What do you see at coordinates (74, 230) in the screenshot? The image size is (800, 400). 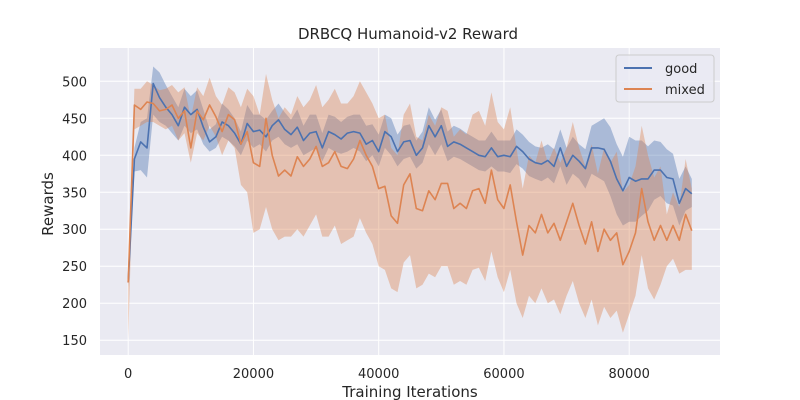 I see `y-tick-label: 300` at bounding box center [74, 230].